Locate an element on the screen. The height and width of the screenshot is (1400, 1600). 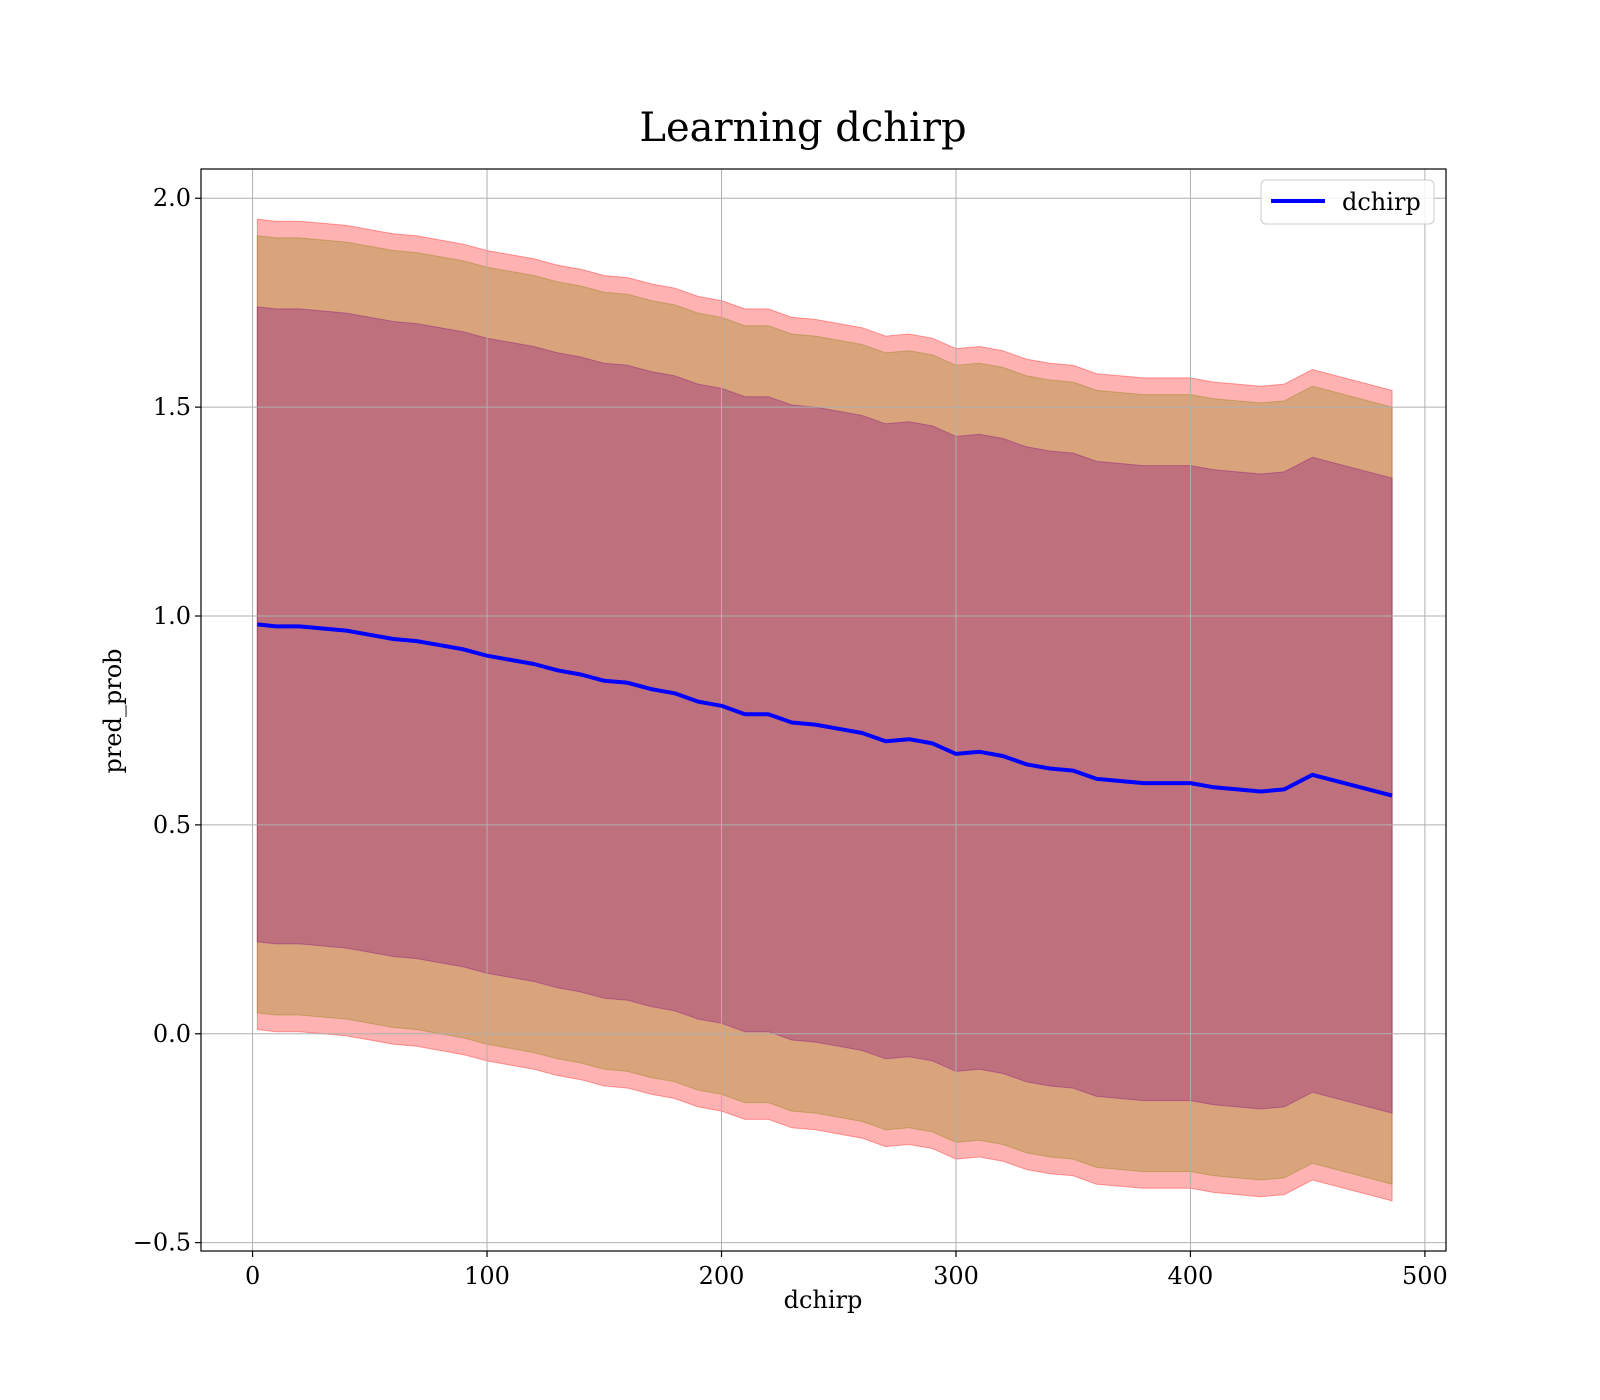
y-tick-label: 0.0 is located at coordinates (172, 1034).